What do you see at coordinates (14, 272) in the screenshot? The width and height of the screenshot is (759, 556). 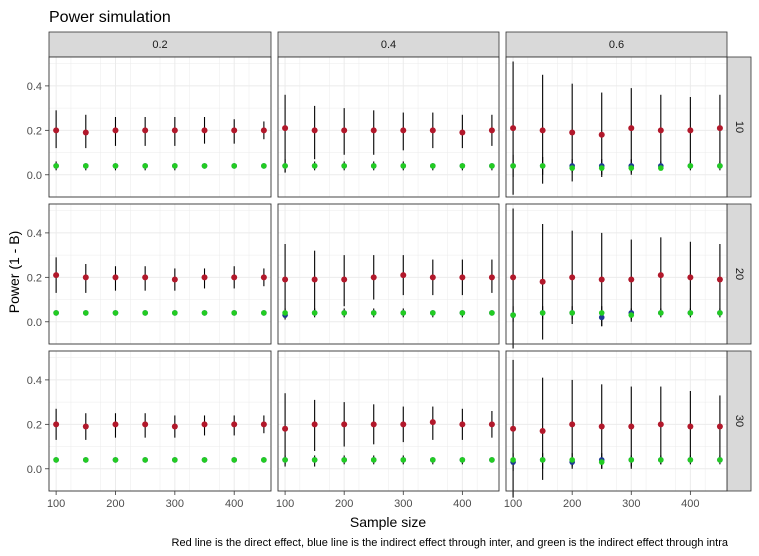 I see `y-axis-title: Power (1 - B)` at bounding box center [14, 272].